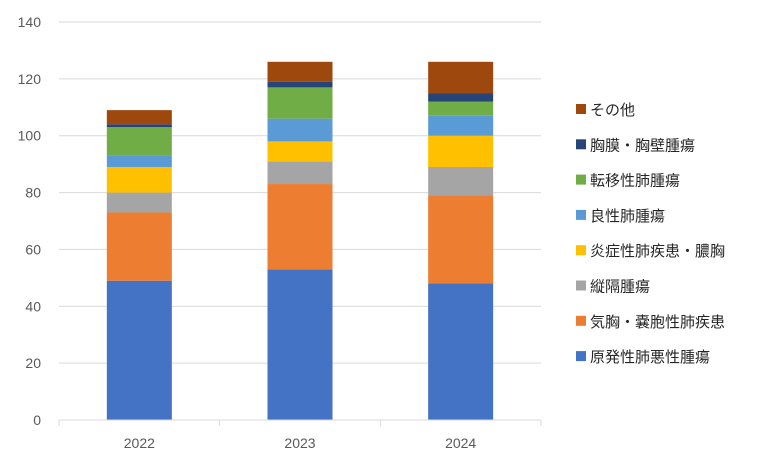  Describe the element at coordinates (612, 110) in the screenshot. I see `legend-label-0: その他` at that location.